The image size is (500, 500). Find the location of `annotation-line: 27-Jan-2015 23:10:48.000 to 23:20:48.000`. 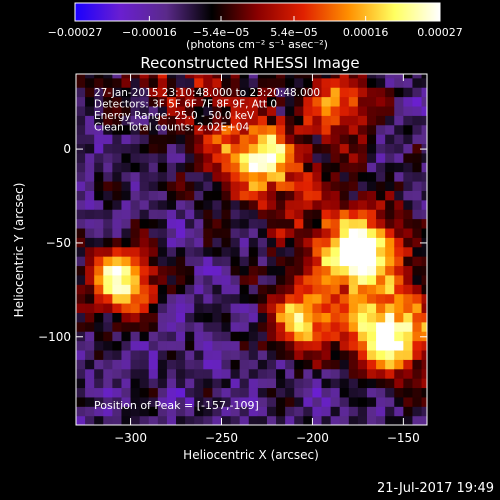

annotation-line: 27-Jan-2015 23:10:48.000 to 23:20:48.000 is located at coordinates (207, 93).